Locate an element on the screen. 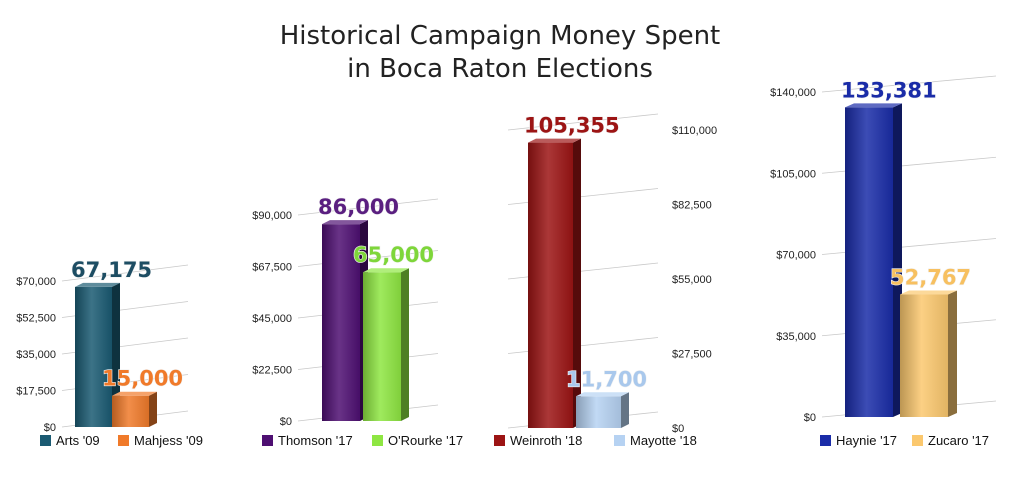 Image resolution: width=1024 pixels, height=488 pixels. data-label: 15,000 is located at coordinates (142, 379).